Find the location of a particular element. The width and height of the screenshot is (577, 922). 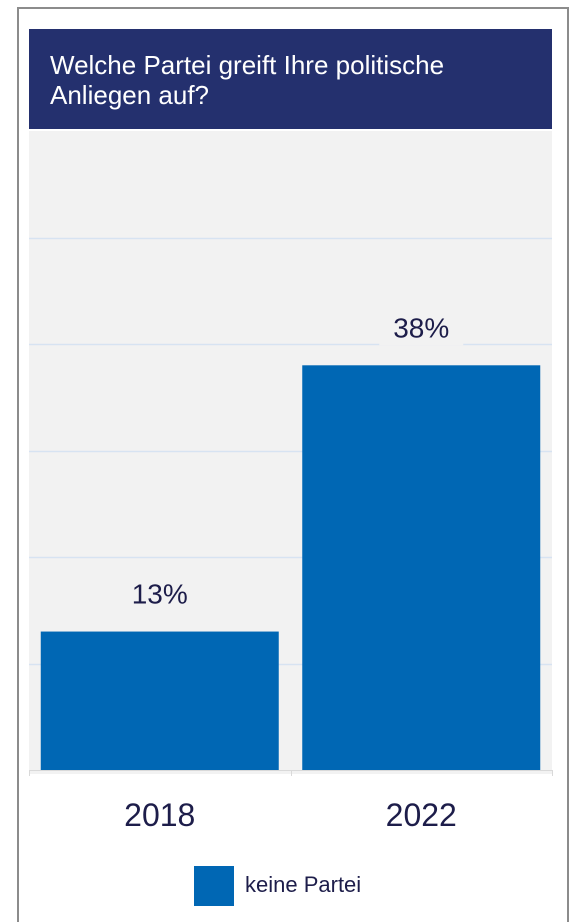

legend: keine Partei is located at coordinates (288, 886).